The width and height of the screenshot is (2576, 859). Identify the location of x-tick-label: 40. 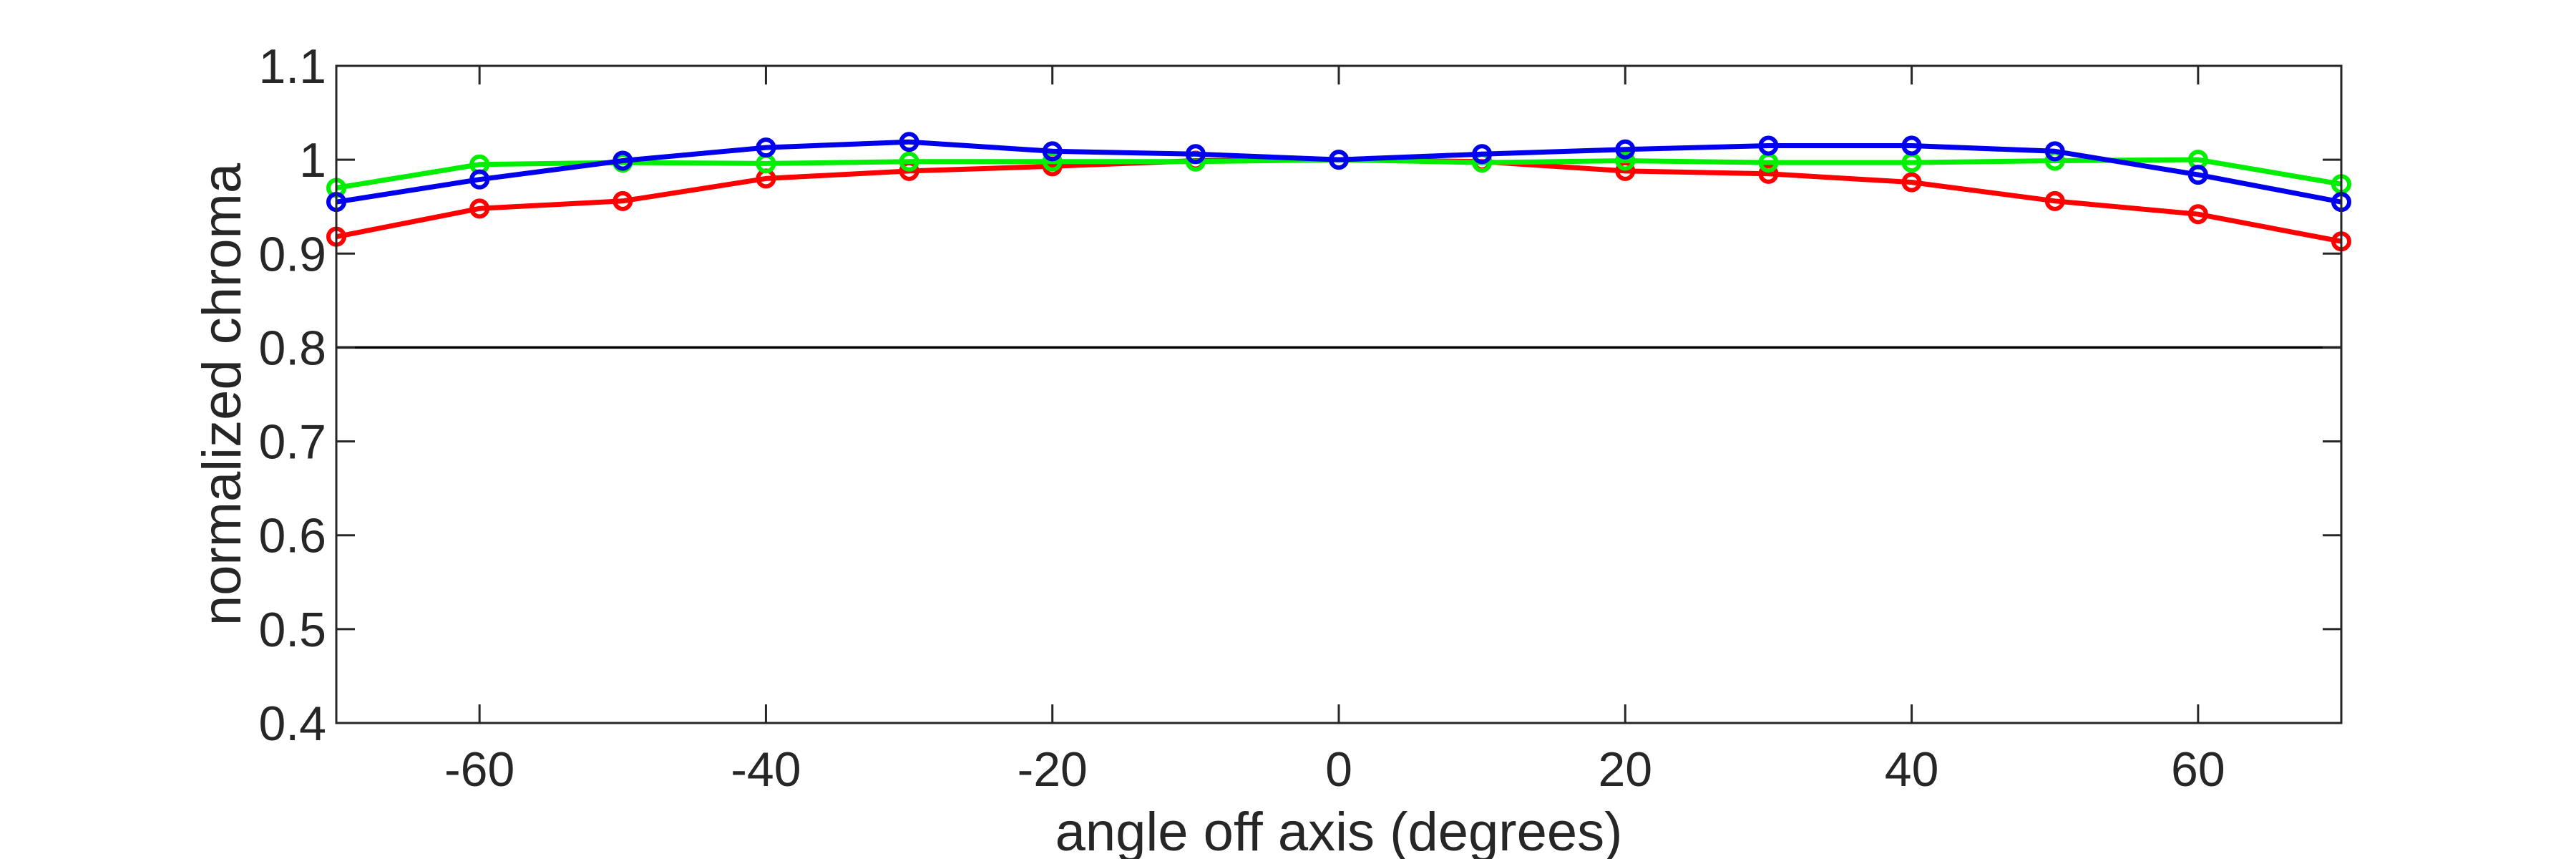
(1912, 769).